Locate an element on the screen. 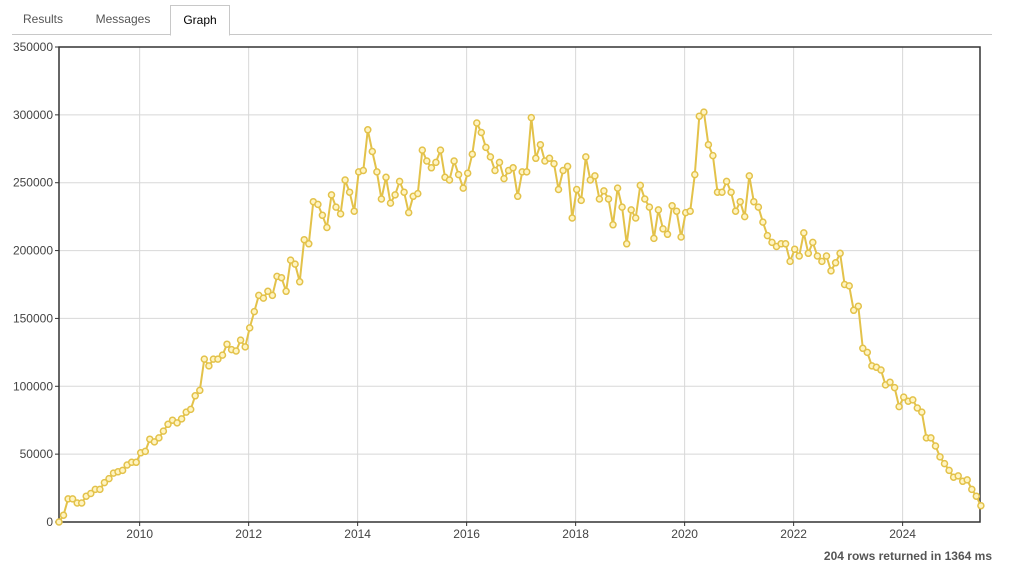 The height and width of the screenshot is (573, 1015). y-tick-label: 0 is located at coordinates (49, 522).